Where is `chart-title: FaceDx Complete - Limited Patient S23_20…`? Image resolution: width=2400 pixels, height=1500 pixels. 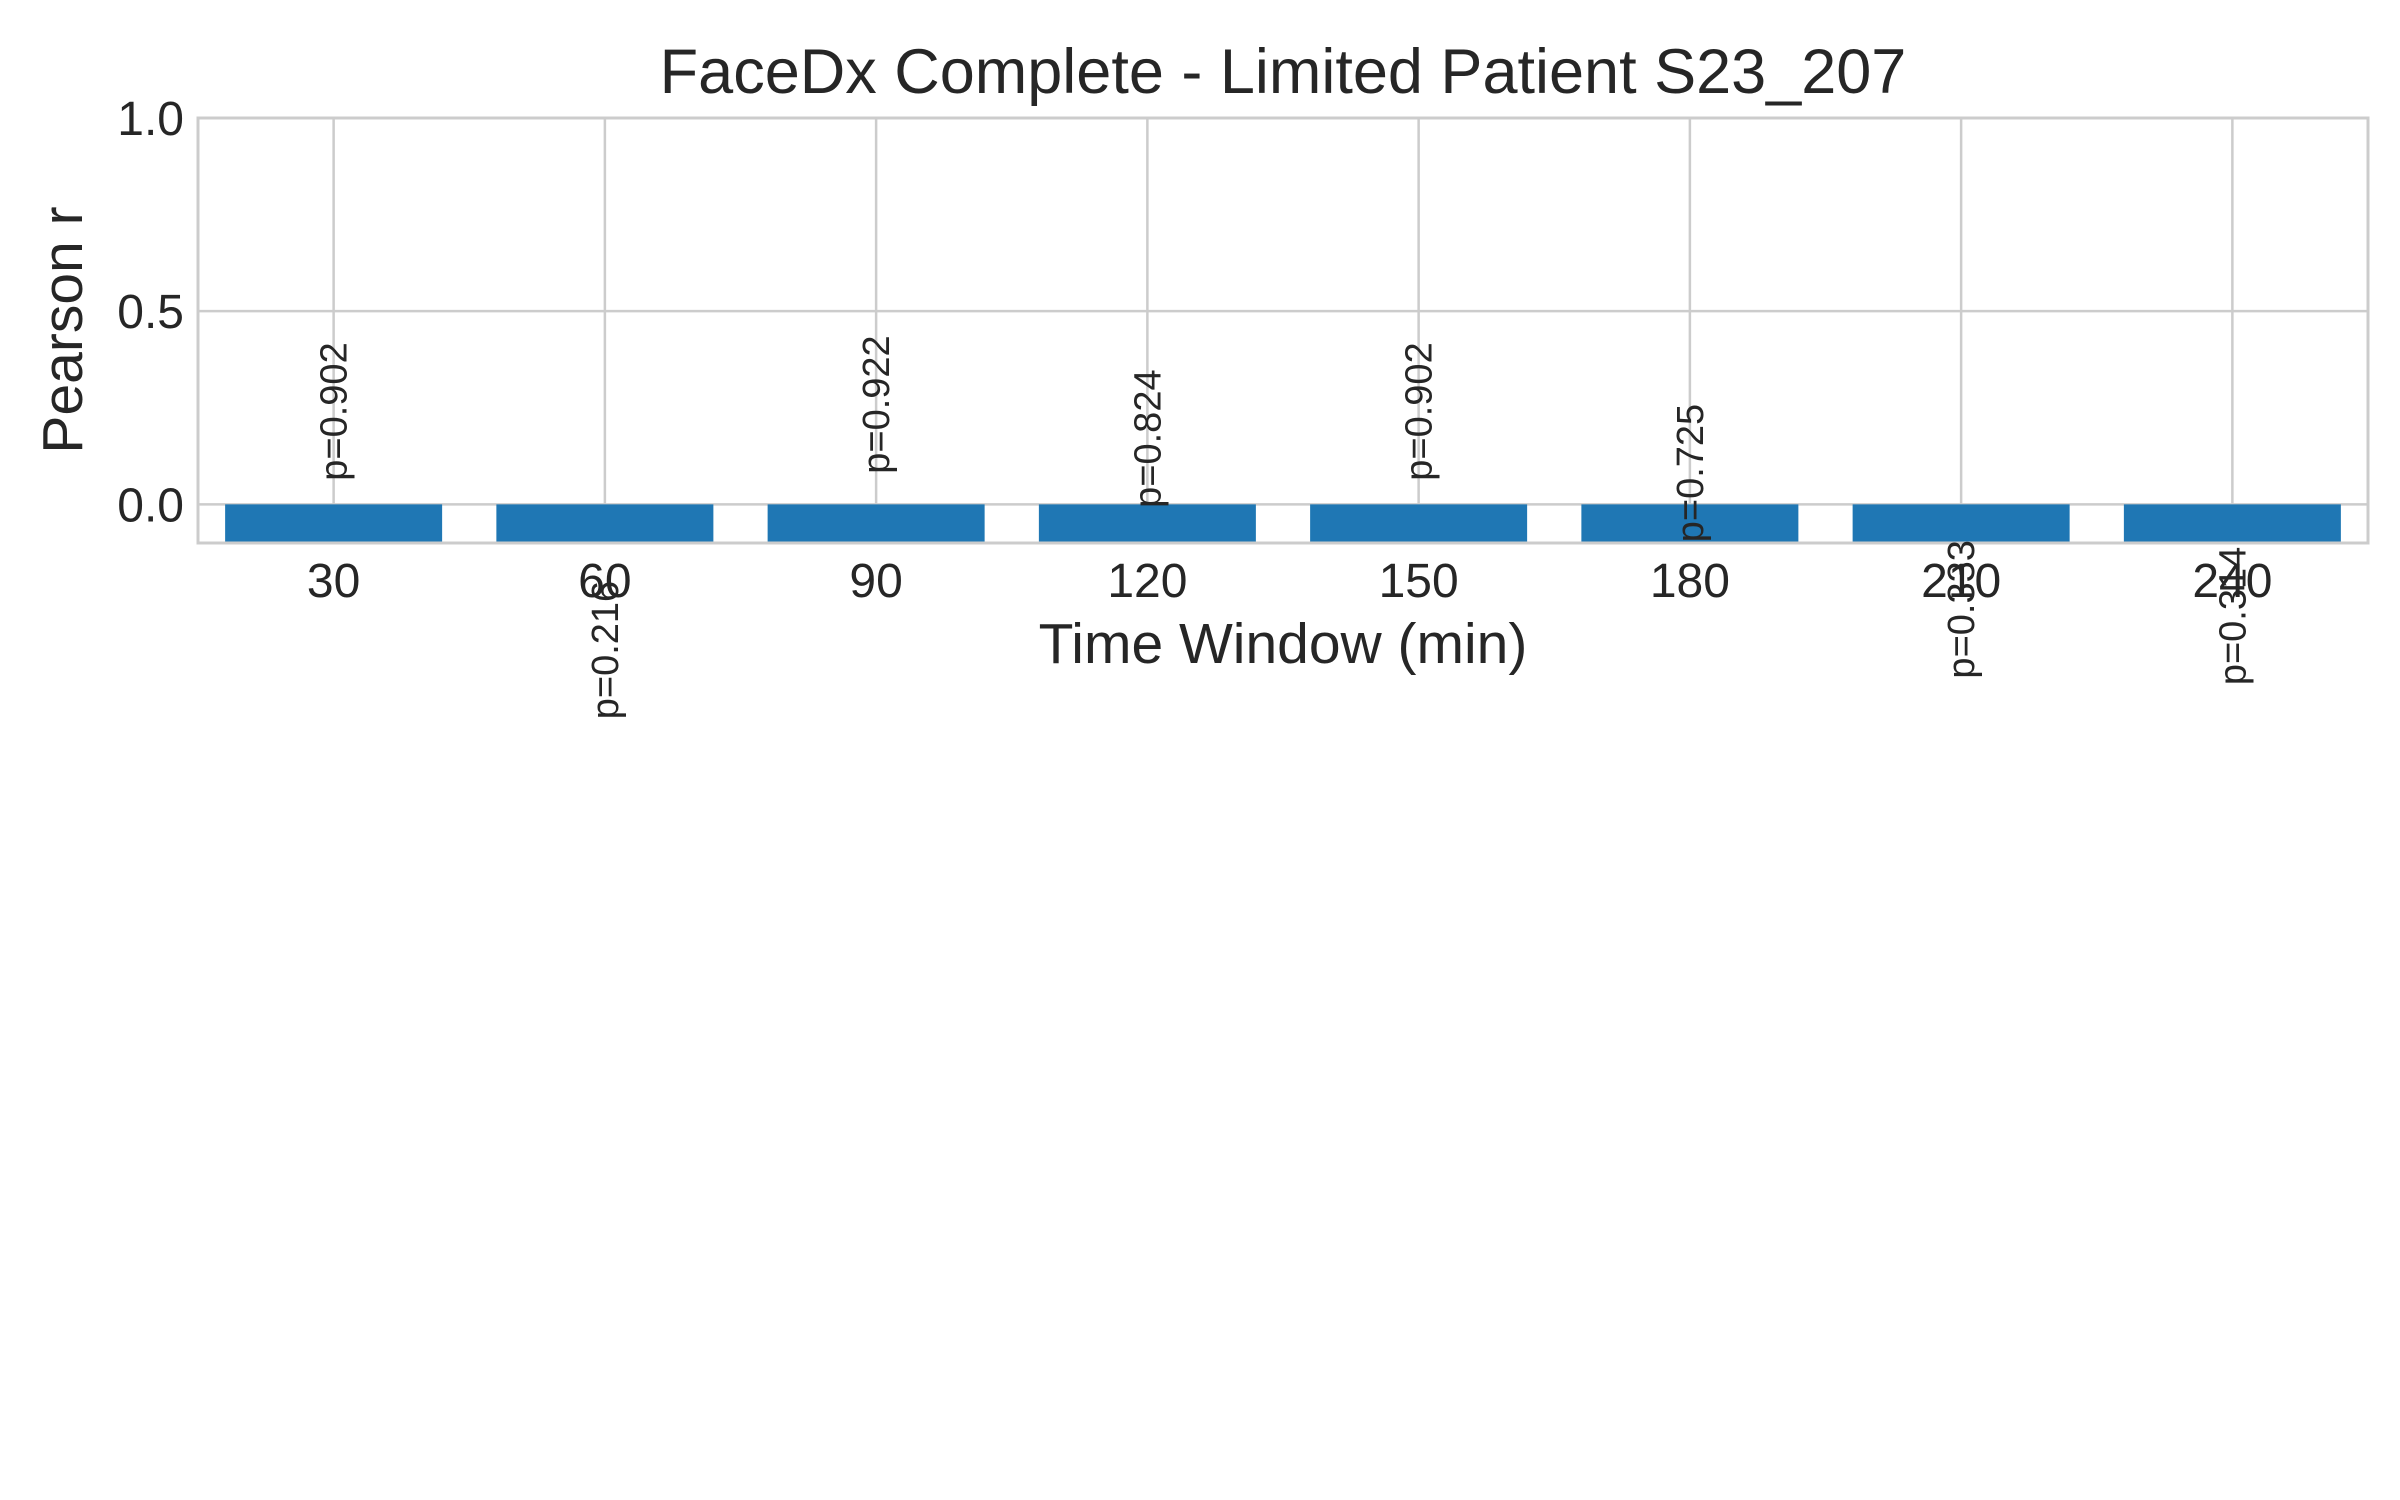 chart-title: FaceDx Complete - Limited Patient S23_20… is located at coordinates (1283, 72).